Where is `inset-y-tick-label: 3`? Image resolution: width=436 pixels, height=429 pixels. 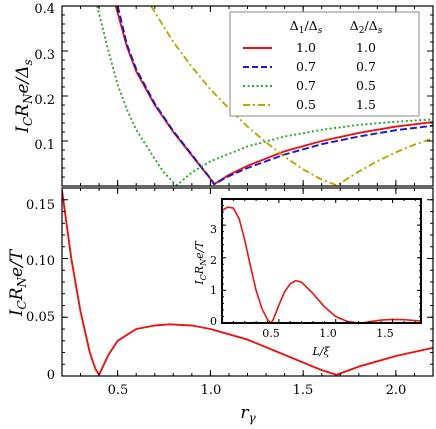
inset-y-tick-label: 3 is located at coordinates (213, 229).